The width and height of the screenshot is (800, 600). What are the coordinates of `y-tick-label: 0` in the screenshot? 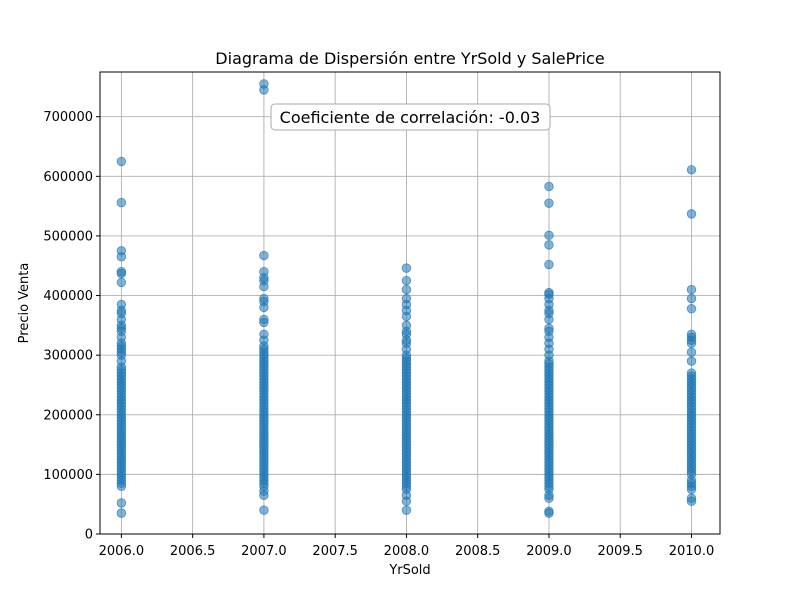 It's located at (89, 535).